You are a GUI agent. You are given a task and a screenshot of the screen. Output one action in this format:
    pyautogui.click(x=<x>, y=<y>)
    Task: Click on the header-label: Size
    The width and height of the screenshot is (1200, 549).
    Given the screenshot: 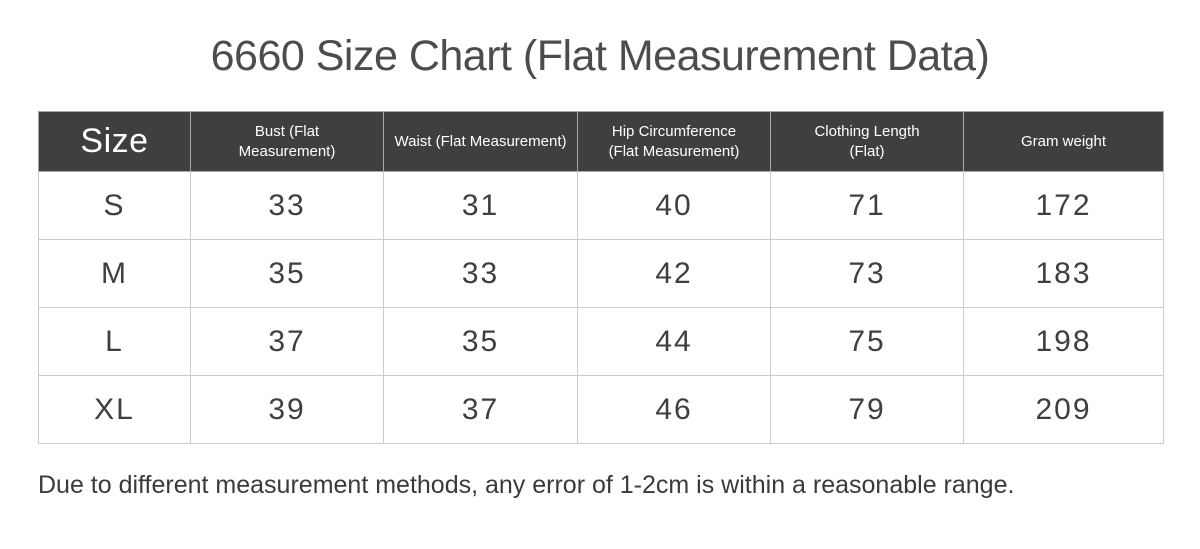 What is the action you would take?
    pyautogui.click(x=114, y=141)
    